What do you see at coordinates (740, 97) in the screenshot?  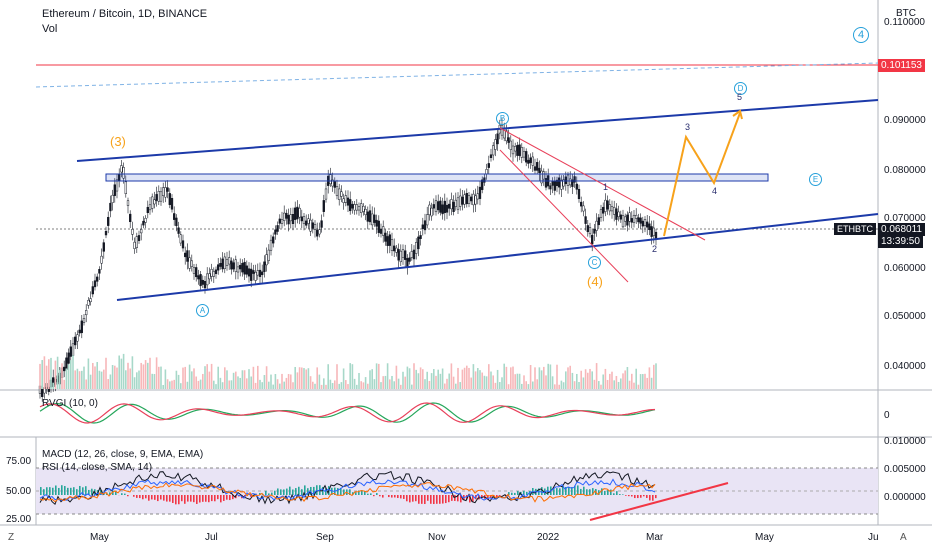 I see `subwave-5-label: 5` at bounding box center [740, 97].